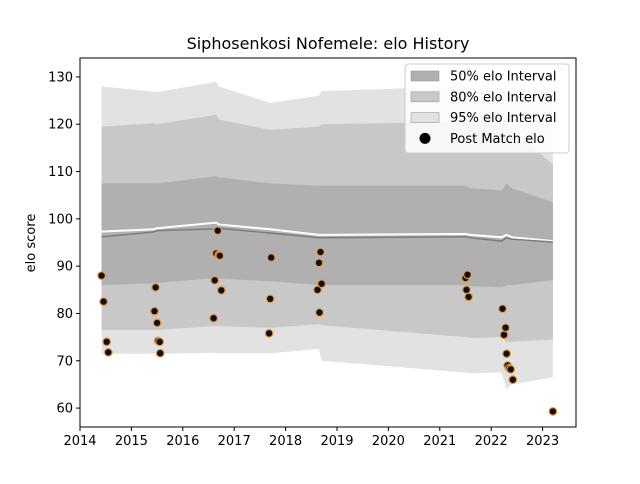 This screenshot has height=484, width=640. I want to click on x-axis: 2014 2015 2016 2017 2018 2019 2020 2021 2022 2023, so click(311, 438).